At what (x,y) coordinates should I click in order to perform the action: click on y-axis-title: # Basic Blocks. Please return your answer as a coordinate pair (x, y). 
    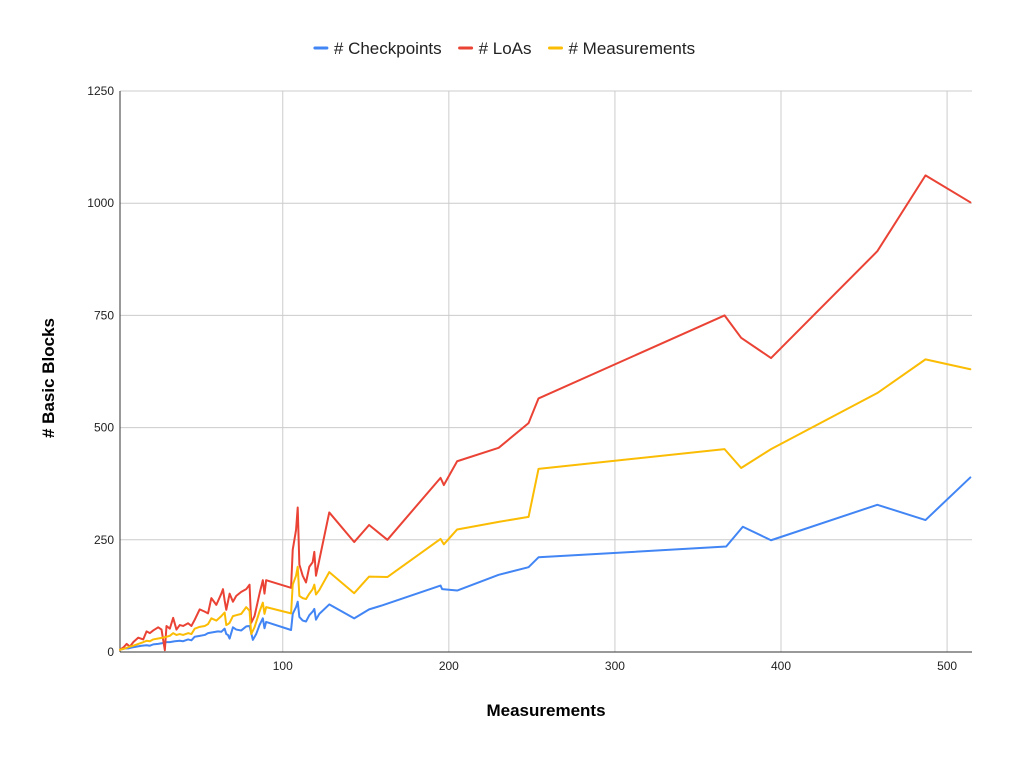
    Looking at the image, I should click on (48, 378).